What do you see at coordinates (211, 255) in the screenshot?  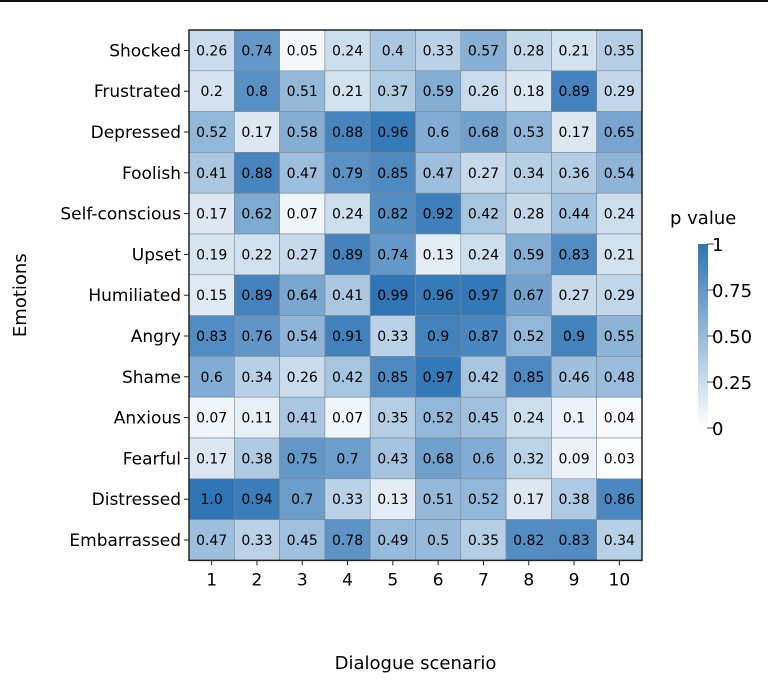 I see `cell-value-label: 0.19` at bounding box center [211, 255].